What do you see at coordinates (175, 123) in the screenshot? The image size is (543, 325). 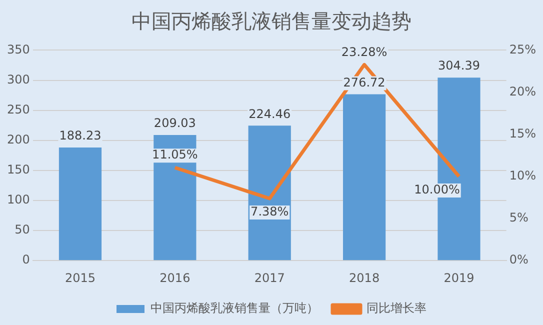 I see `data-label: 209.03` at bounding box center [175, 123].